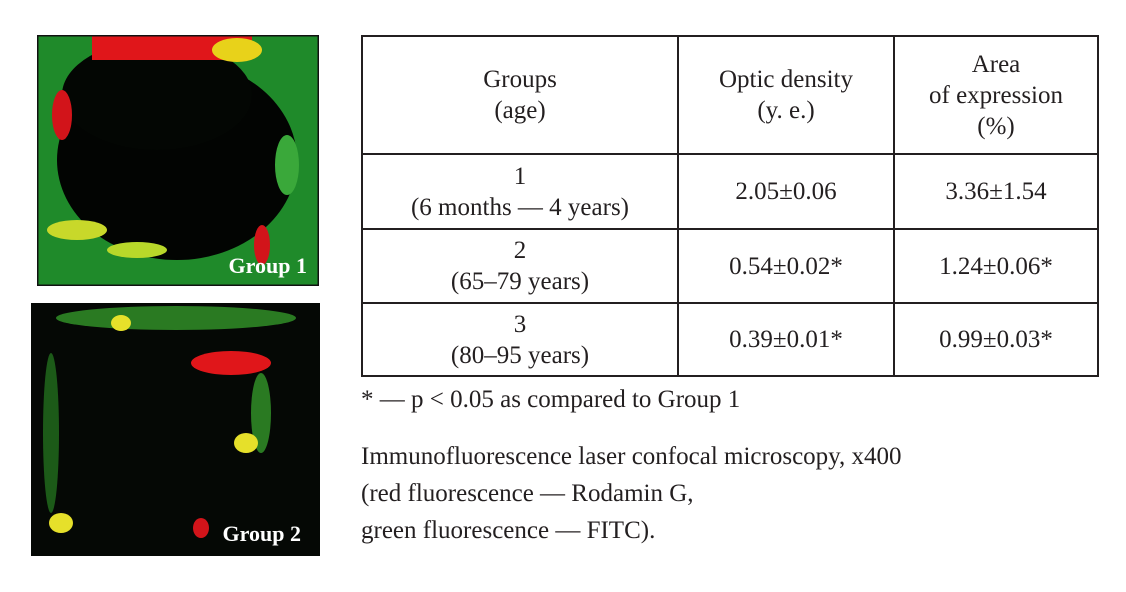 Image resolution: width=1126 pixels, height=592 pixels. Describe the element at coordinates (996, 64) in the screenshot. I see `header-cell: Area` at that location.